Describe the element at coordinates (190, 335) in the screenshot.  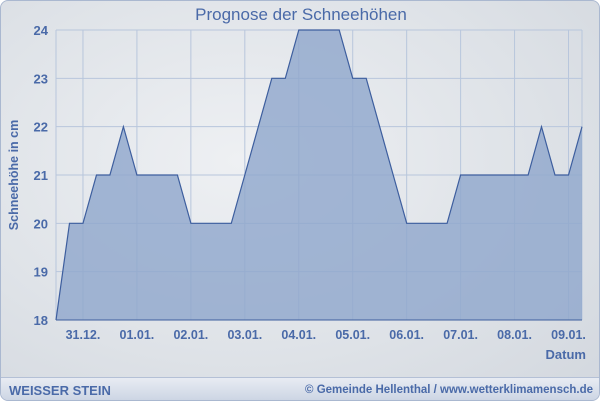
I see `x-tick-label: 02.01.` at that location.